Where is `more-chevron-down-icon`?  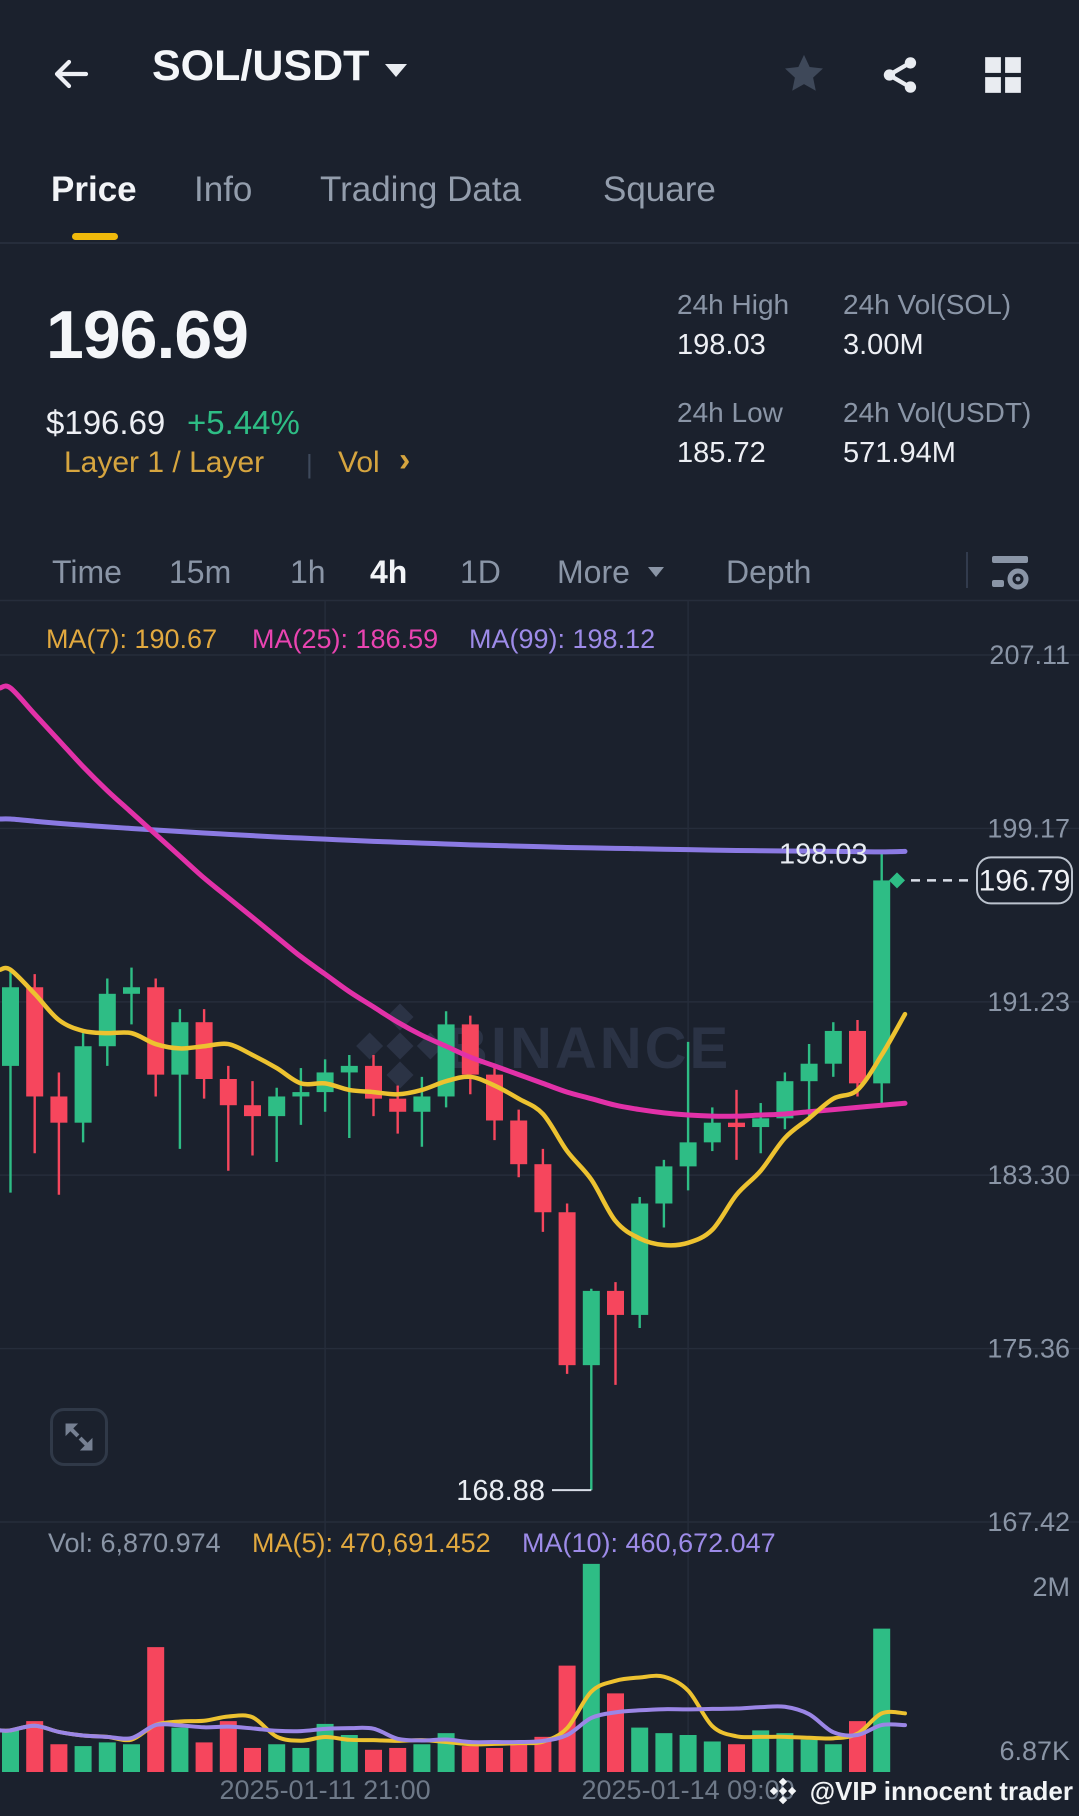
more-chevron-down-icon is located at coordinates (656, 572).